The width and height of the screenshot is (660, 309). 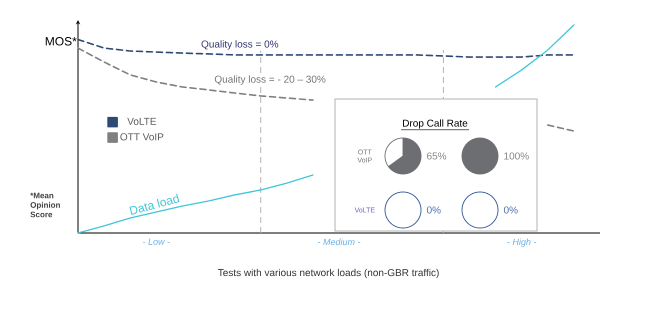 What do you see at coordinates (521, 242) in the screenshot?
I see `x-tick-label: - High -` at bounding box center [521, 242].